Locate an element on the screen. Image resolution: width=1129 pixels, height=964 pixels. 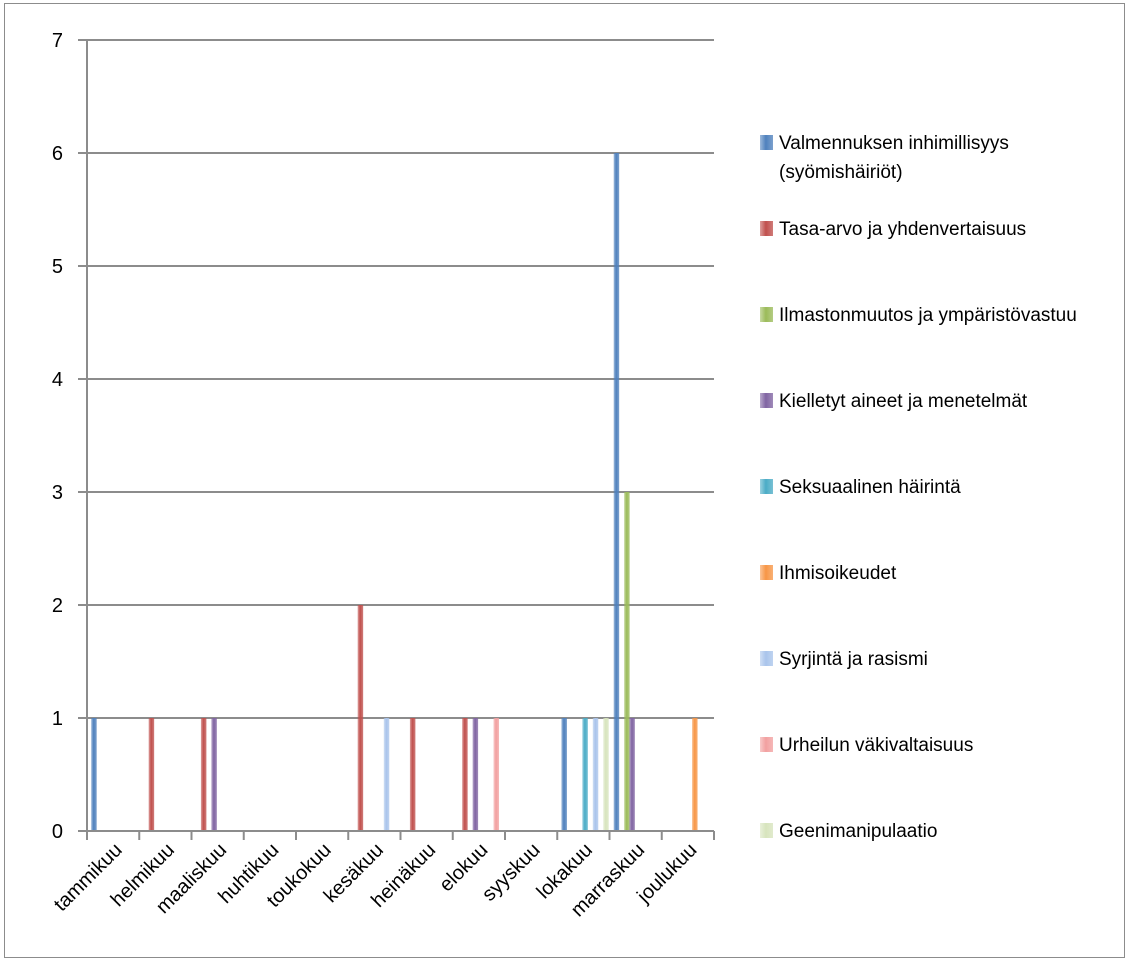
legend-label: Geenimanipulaatio is located at coordinates (858, 831).